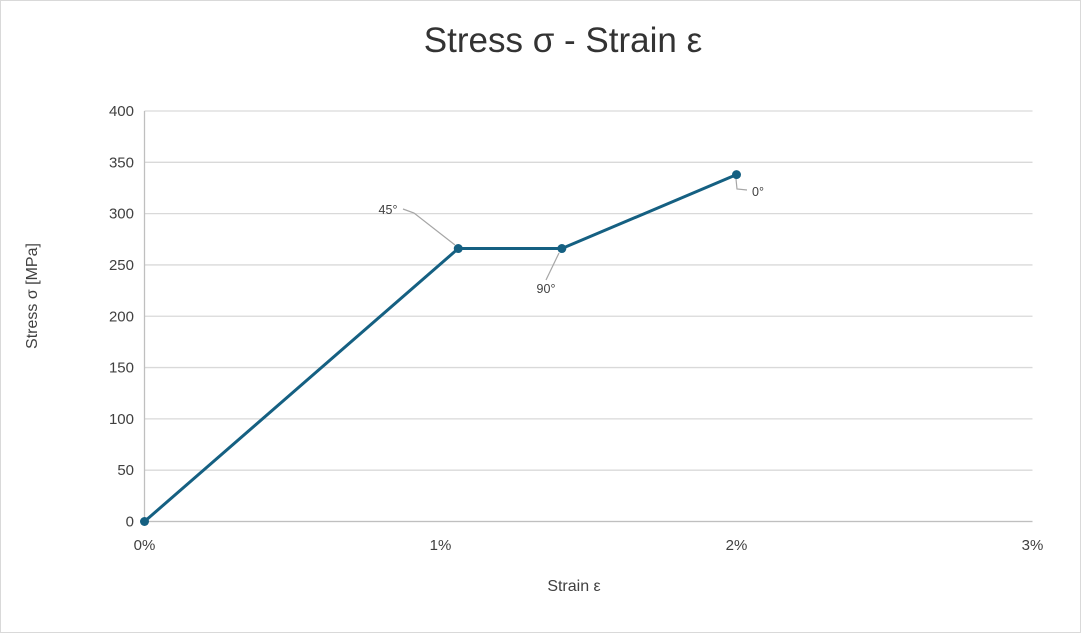  What do you see at coordinates (121, 265) in the screenshot?
I see `y-tick-label: 250` at bounding box center [121, 265].